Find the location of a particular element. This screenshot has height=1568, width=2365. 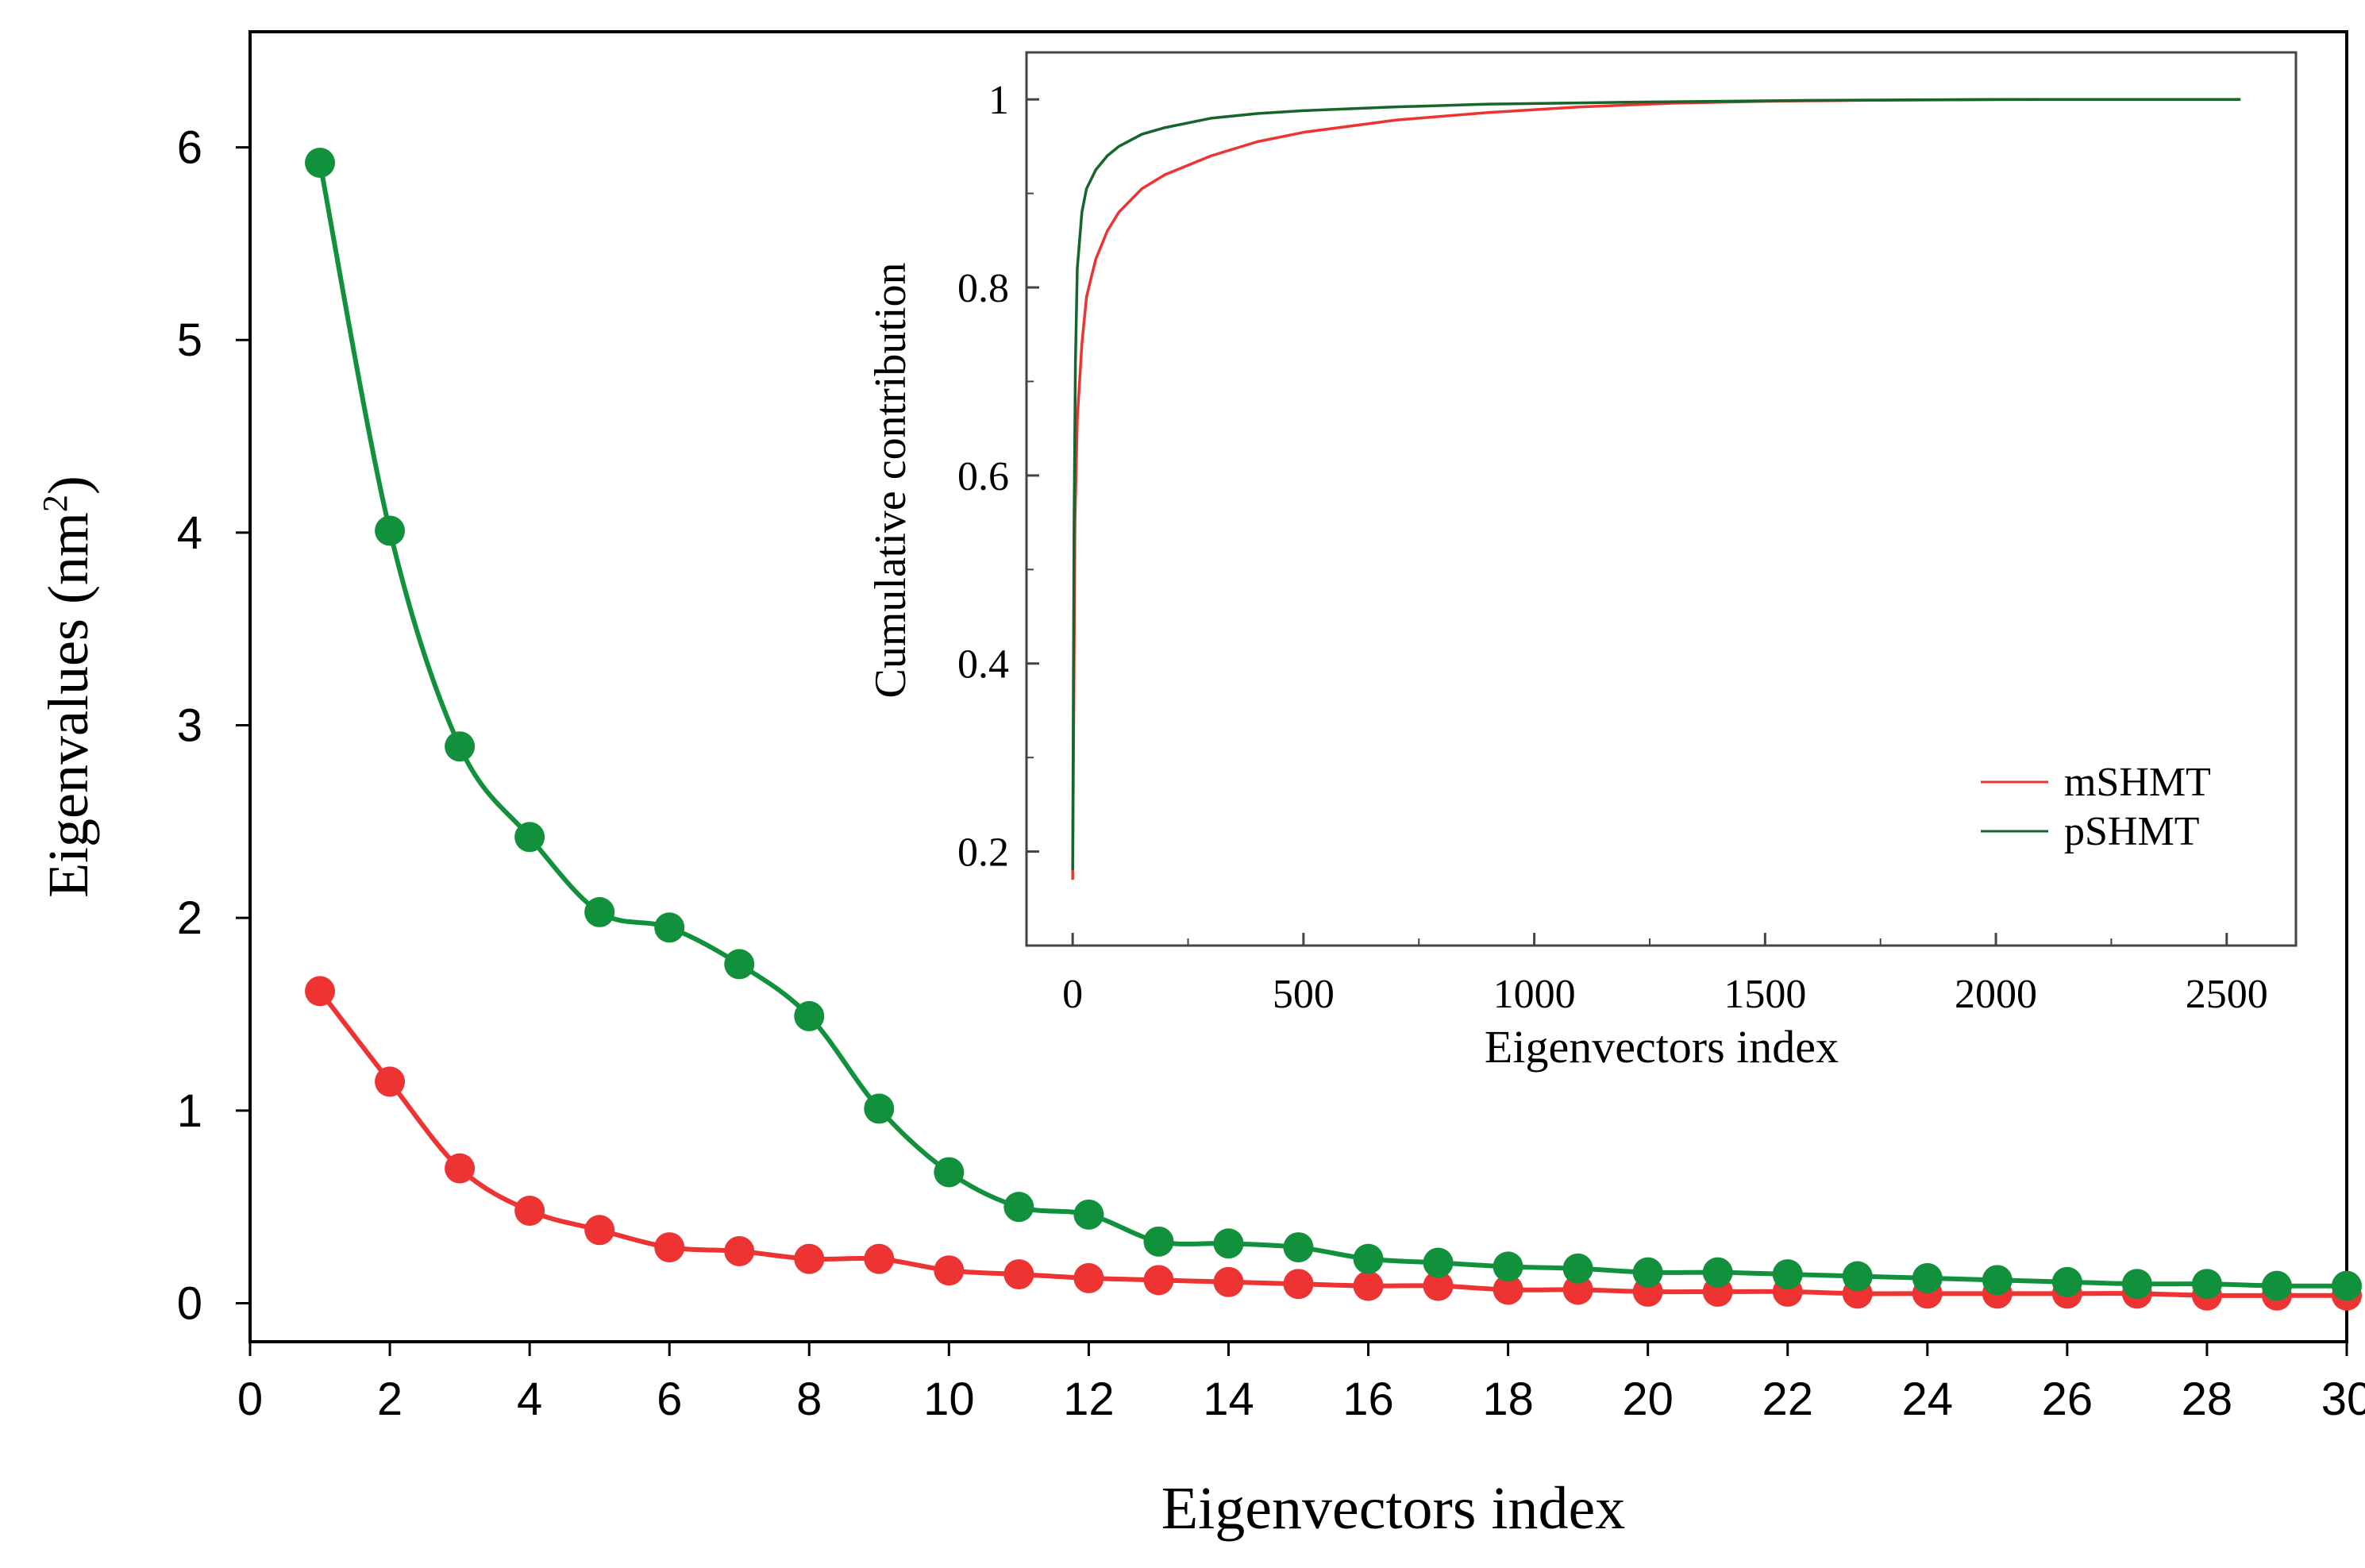

main-x-tick-label: 20 is located at coordinates (1648, 1399).